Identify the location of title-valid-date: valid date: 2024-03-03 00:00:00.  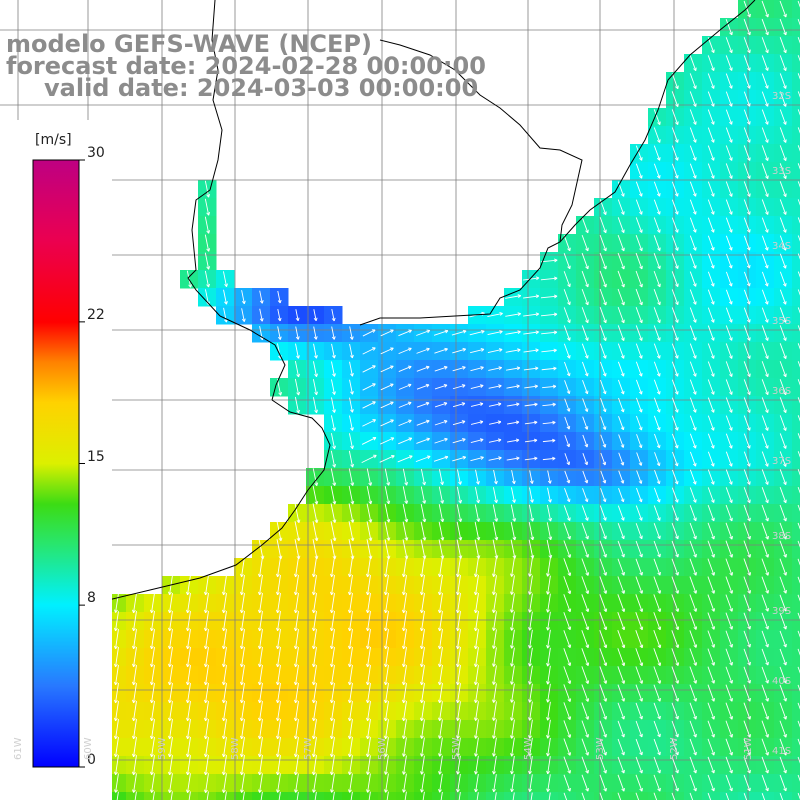
(261, 88).